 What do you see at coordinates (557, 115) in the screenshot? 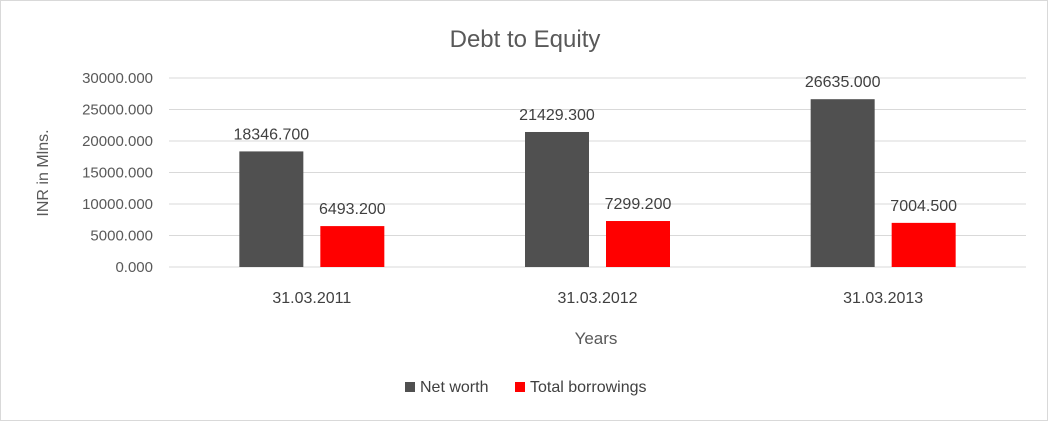
I see `data-label: 21429.300` at bounding box center [557, 115].